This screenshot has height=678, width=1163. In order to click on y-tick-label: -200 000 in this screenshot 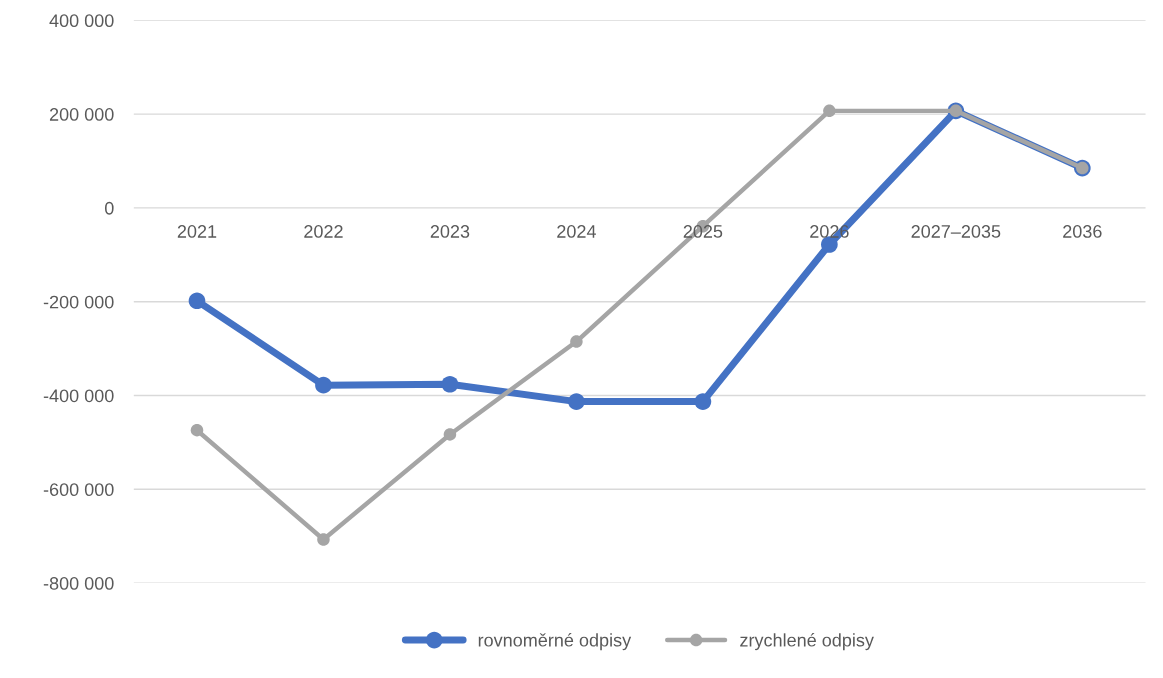, I will do `click(78, 302)`.